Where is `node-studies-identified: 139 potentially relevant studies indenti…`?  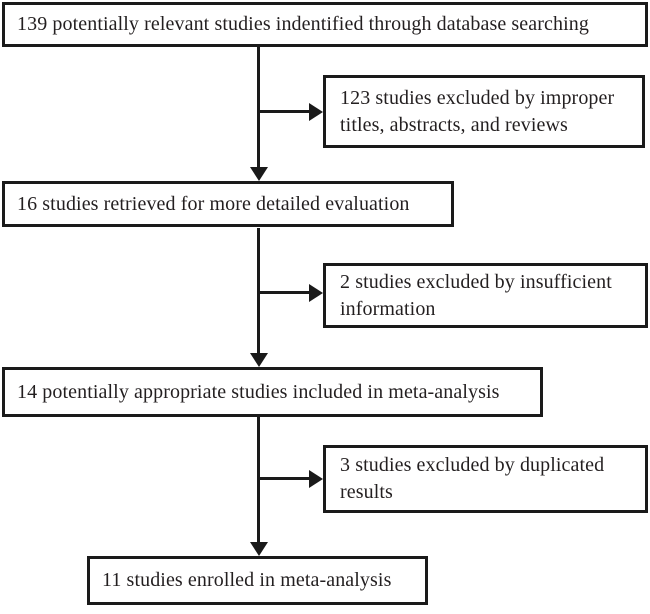 node-studies-identified: 139 potentially relevant studies indenti… is located at coordinates (325, 24).